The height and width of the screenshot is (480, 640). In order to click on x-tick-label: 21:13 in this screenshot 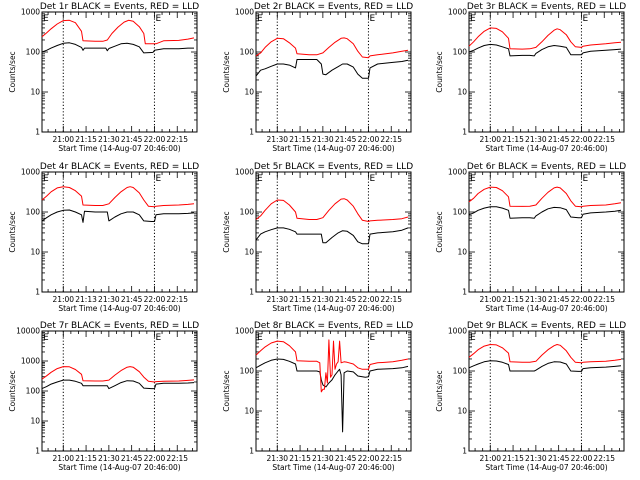, I will do `click(86, 299)`.